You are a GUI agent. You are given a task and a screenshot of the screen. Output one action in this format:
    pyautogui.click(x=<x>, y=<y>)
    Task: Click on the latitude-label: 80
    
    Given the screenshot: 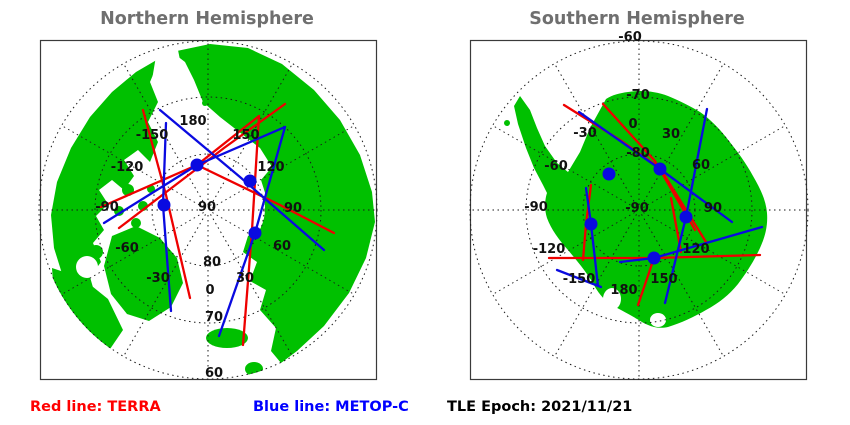 What is the action you would take?
    pyautogui.click(x=212, y=262)
    